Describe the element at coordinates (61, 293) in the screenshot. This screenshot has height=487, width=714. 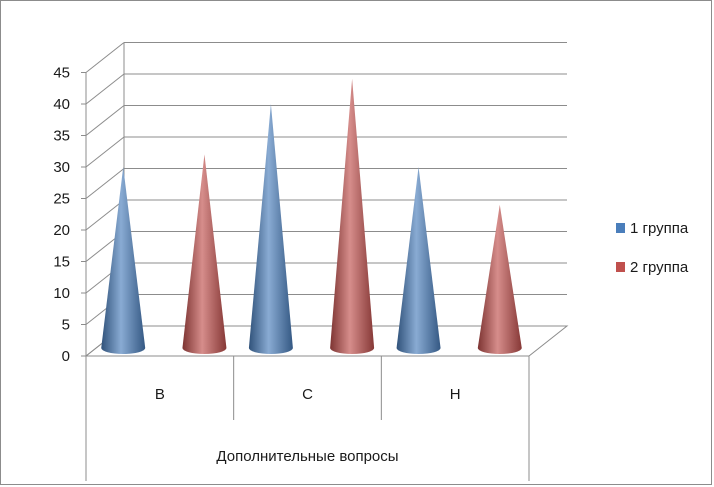
I see `y-tick-label: 10` at that location.